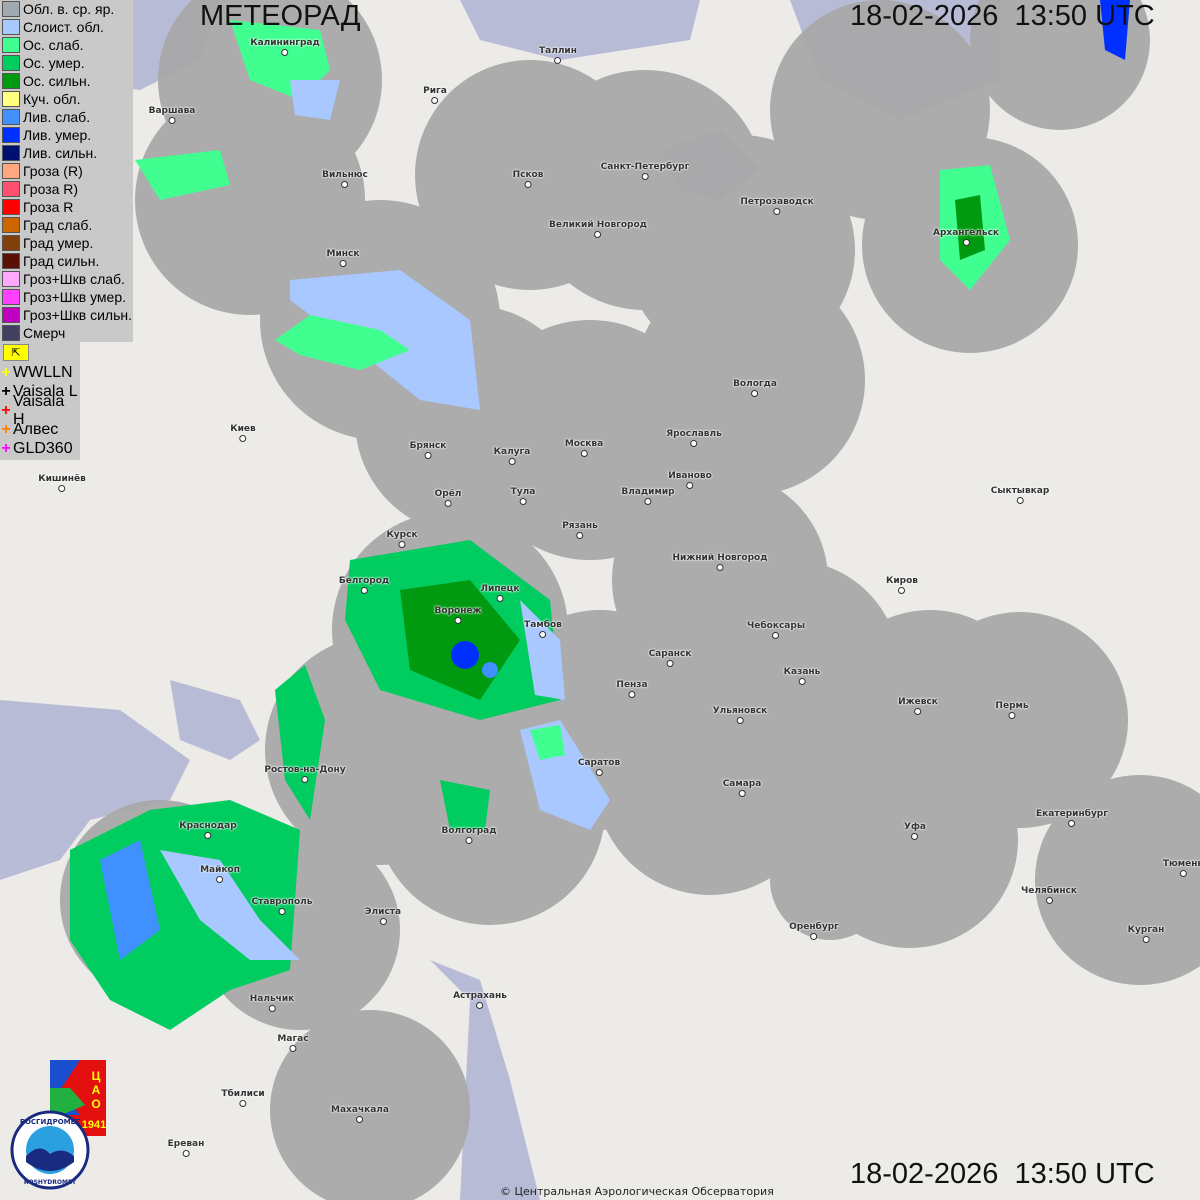  What do you see at coordinates (292, 1043) in the screenshot?
I see `city-label: Магас` at bounding box center [292, 1043].